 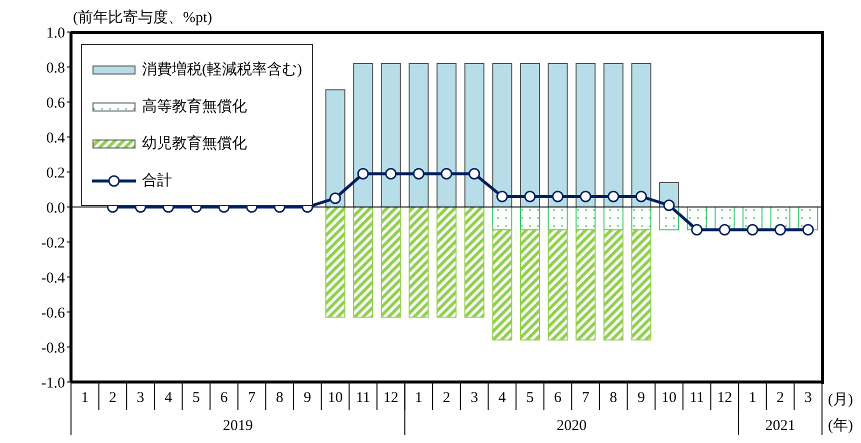 I want to click on y-tick-label: -1.0, so click(x=53, y=383).